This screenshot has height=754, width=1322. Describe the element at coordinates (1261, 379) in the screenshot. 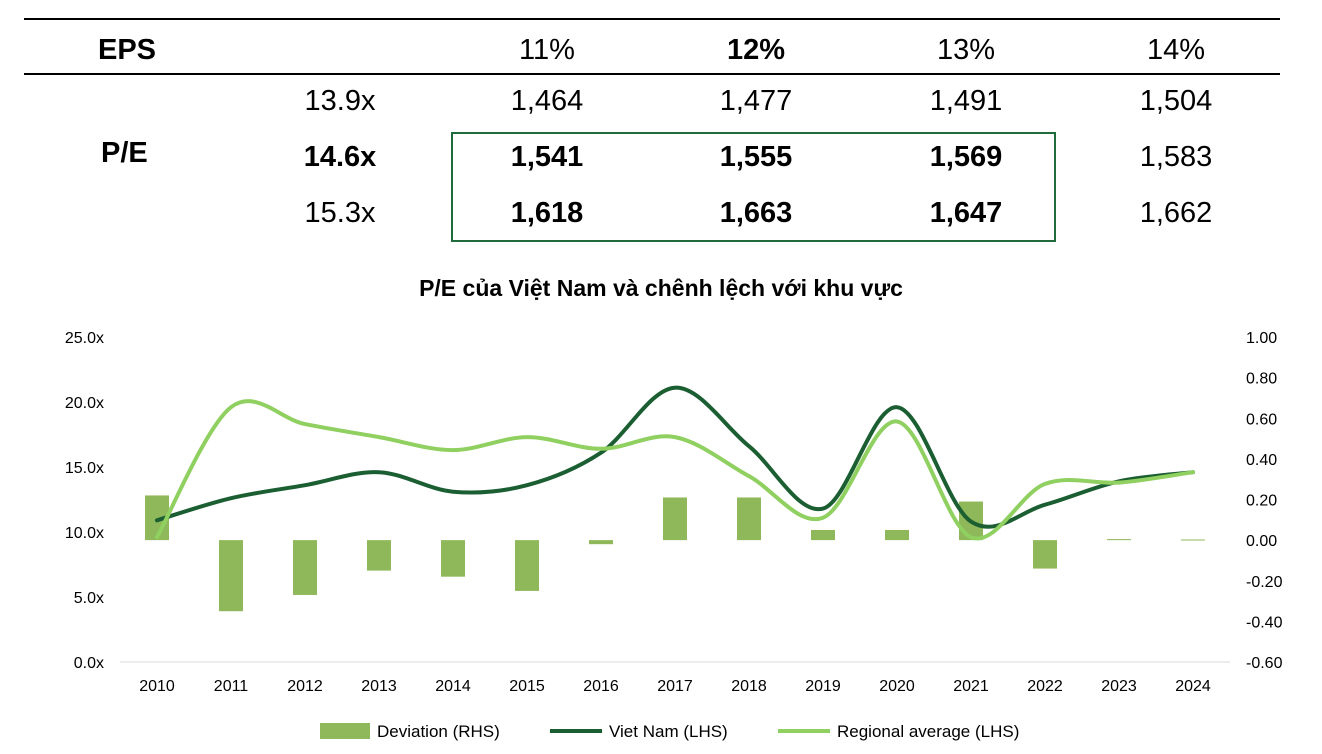

I see `right-axis-tick: 0.80` at that location.